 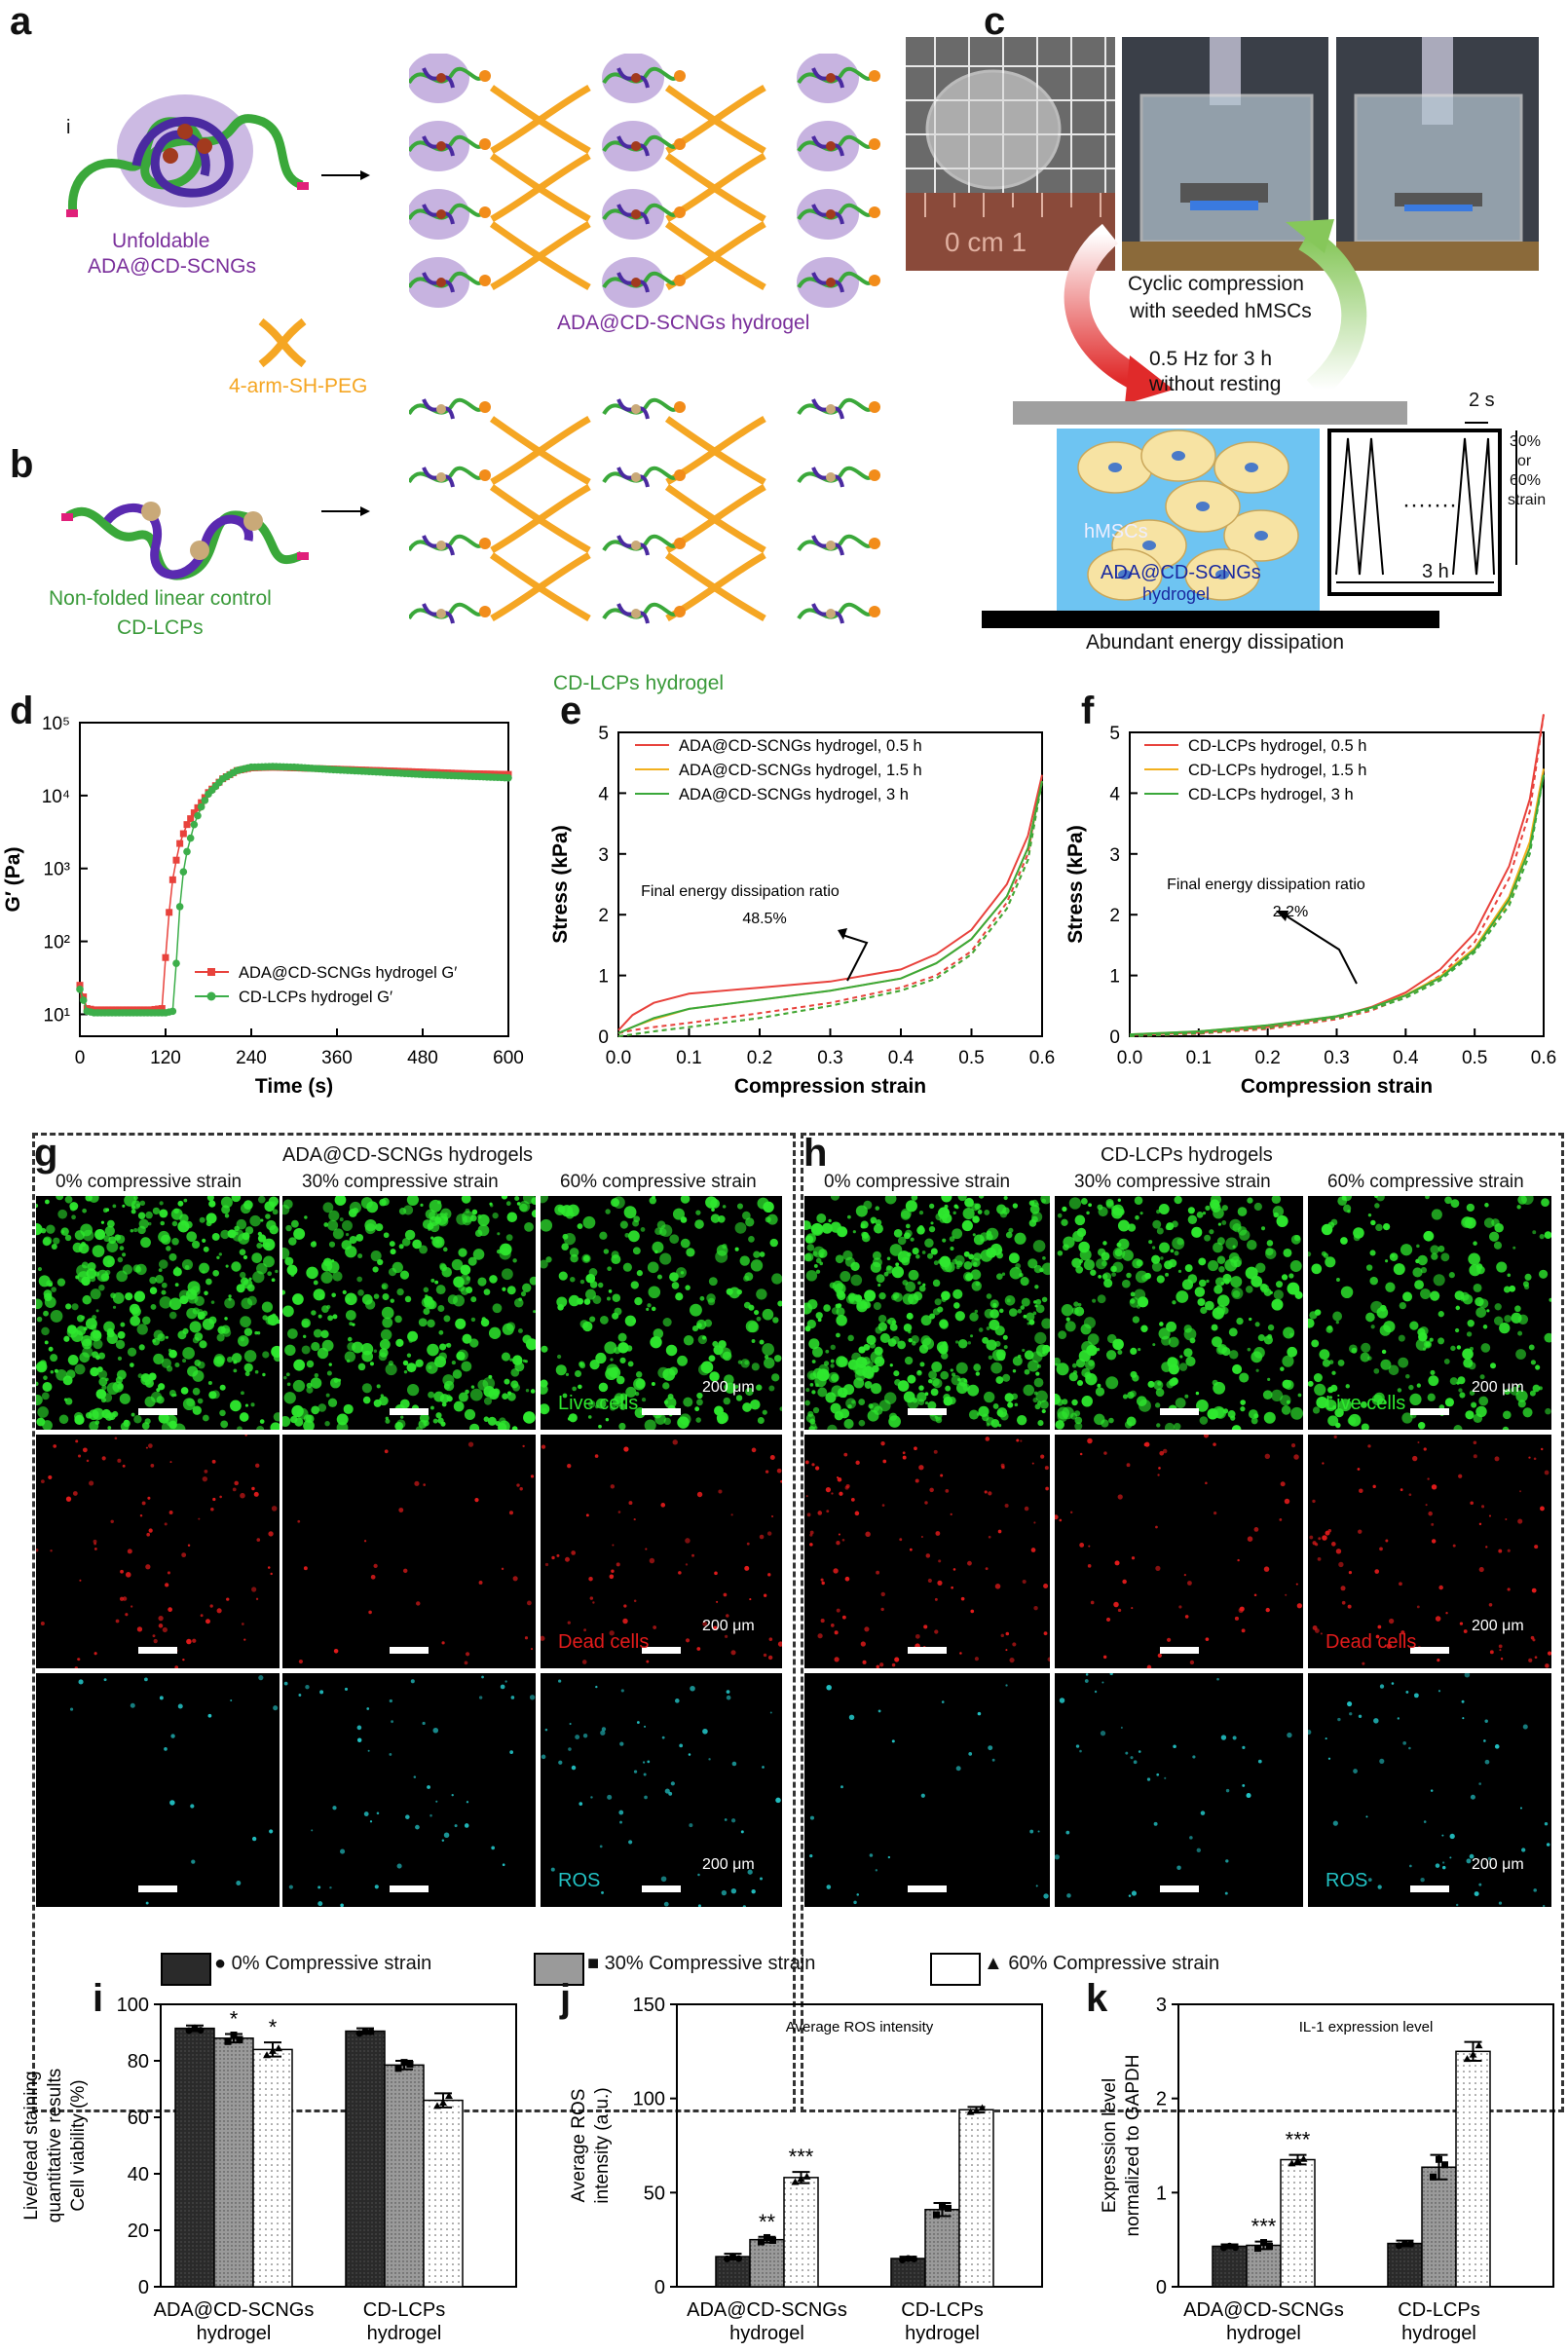 I want to click on bar, so click(x=1230, y=2266).